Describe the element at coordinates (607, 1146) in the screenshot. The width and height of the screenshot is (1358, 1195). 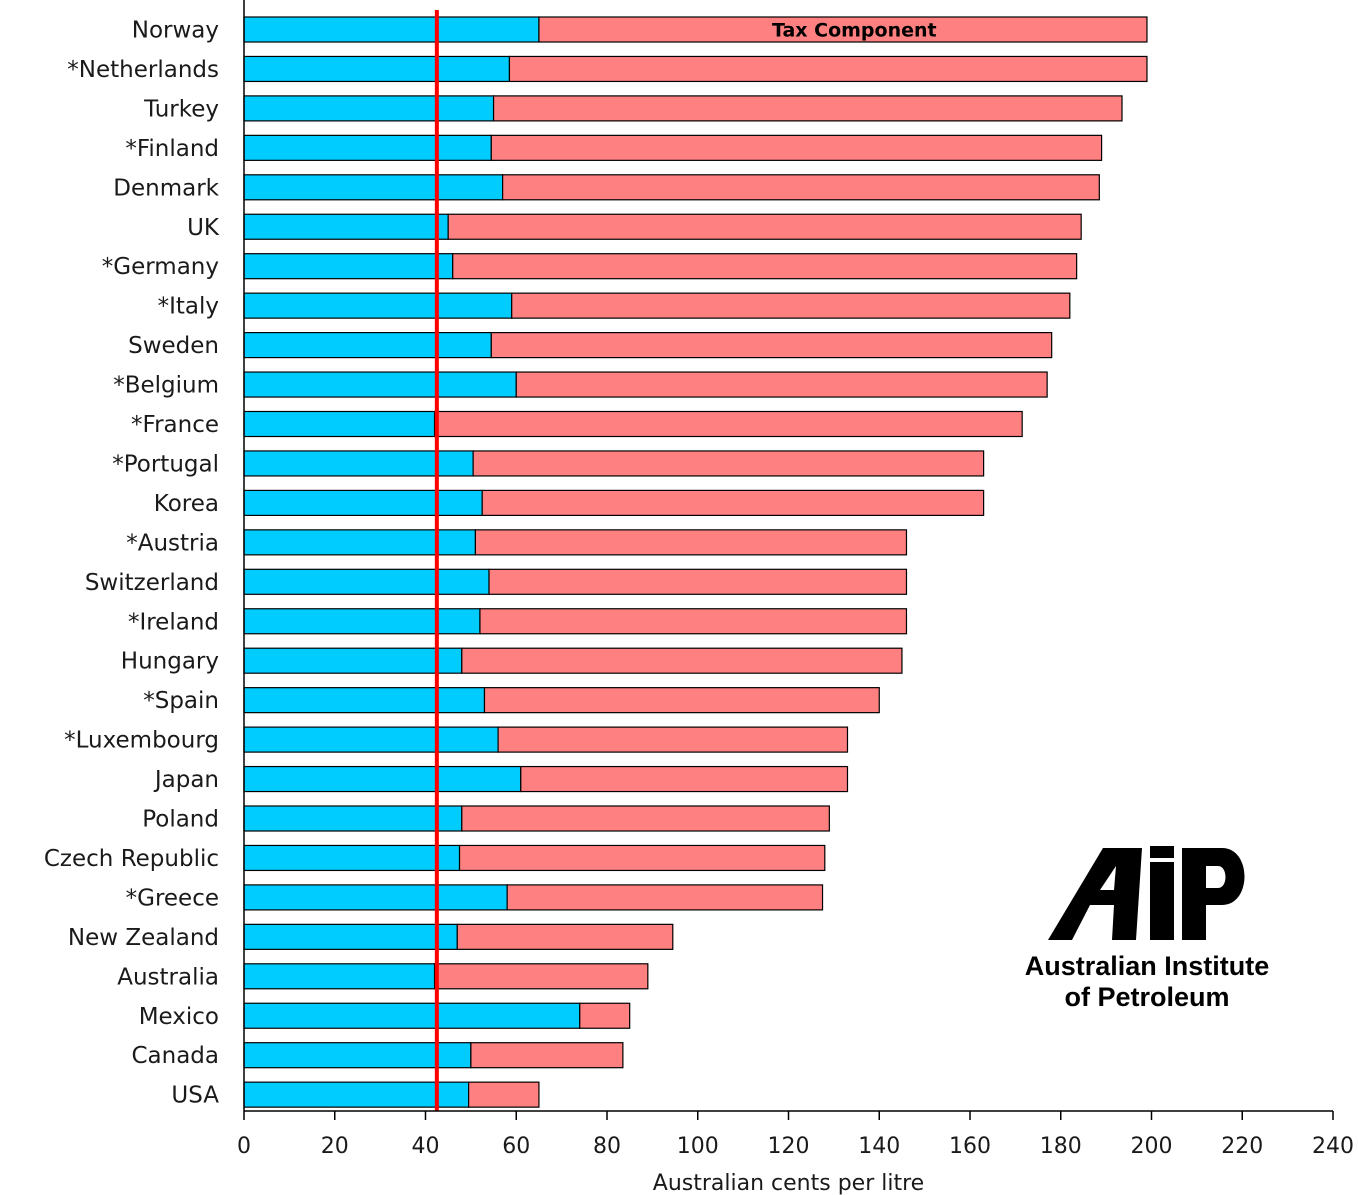
I see `x-tick-label: 80` at that location.